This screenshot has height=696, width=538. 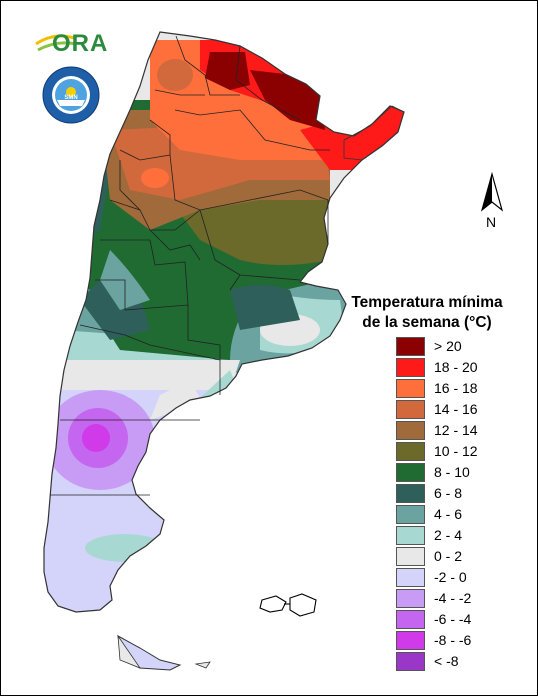 What do you see at coordinates (70, 98) in the screenshot?
I see `svg-text: SMN` at bounding box center [70, 98].